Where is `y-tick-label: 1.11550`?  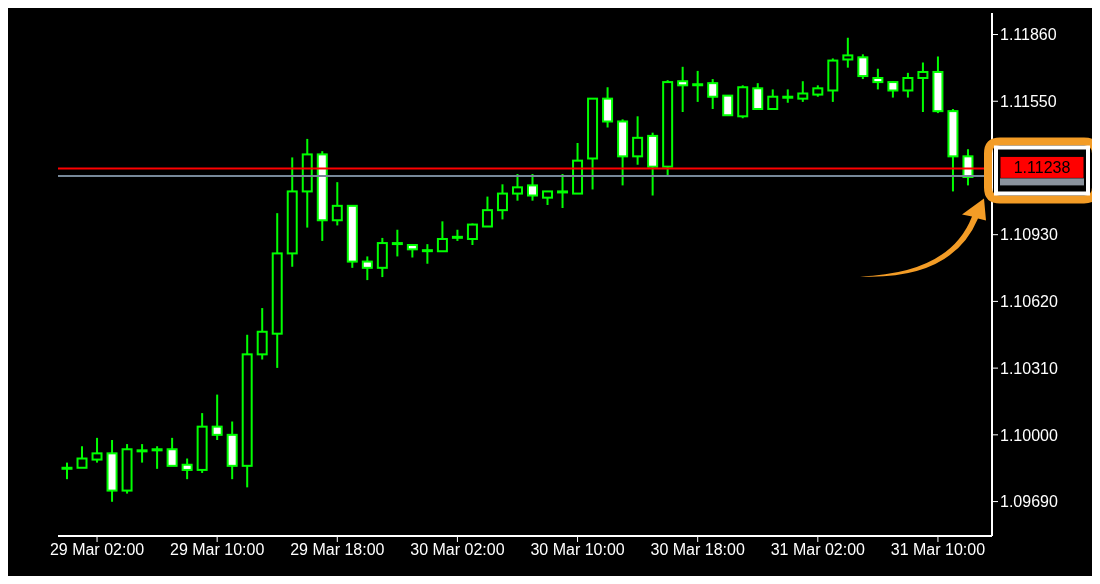 y-tick-label: 1.11550 is located at coordinates (1028, 101).